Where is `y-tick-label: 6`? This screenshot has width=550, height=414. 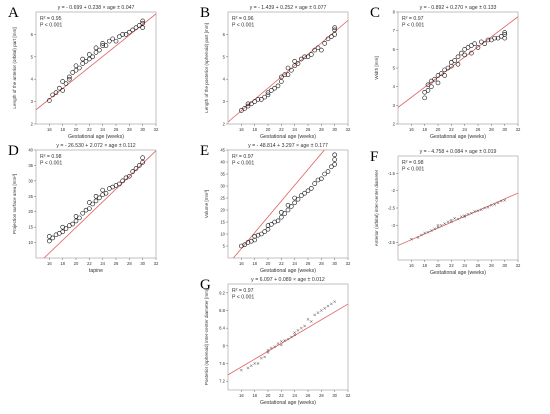 y-tick-label: 6 is located at coordinates (394, 49).